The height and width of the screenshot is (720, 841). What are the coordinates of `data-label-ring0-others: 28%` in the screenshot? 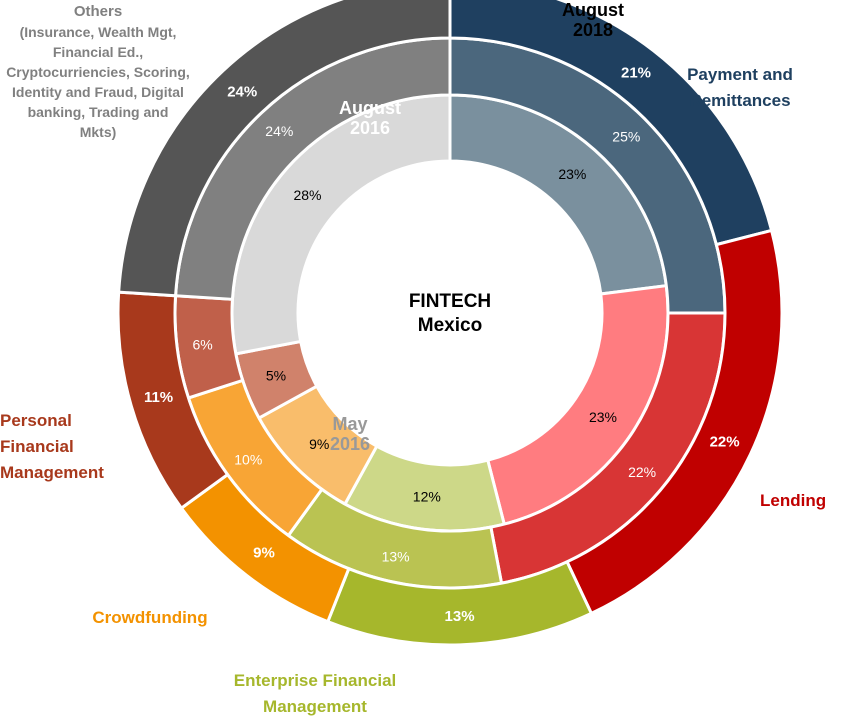 It's located at (307, 195).